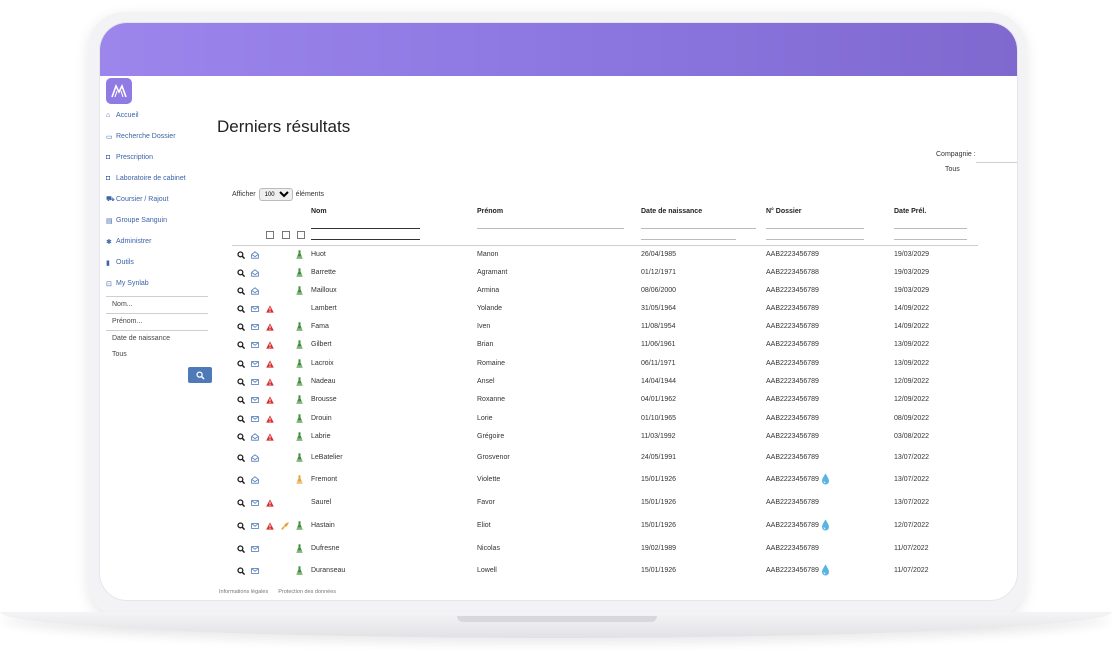  Describe the element at coordinates (325, 548) in the screenshot. I see `cell-nom: Dufresne` at that location.